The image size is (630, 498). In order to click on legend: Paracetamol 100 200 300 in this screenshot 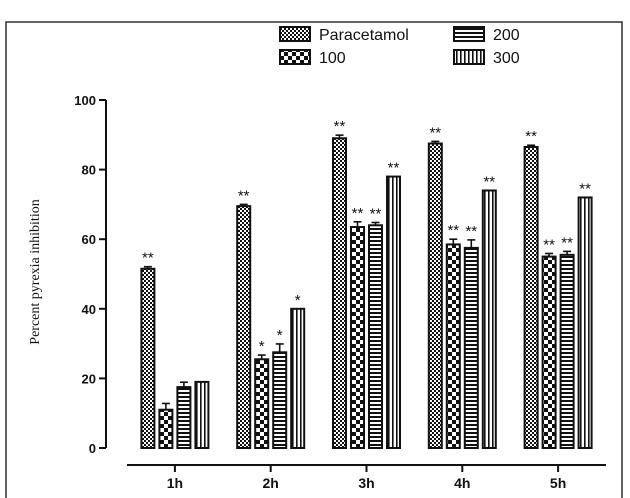, I will do `click(399, 46)`.